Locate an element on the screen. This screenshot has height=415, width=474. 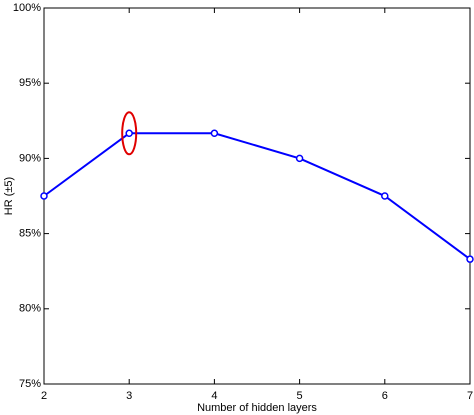
y-axis-label: HR (±5) is located at coordinates (9, 196).